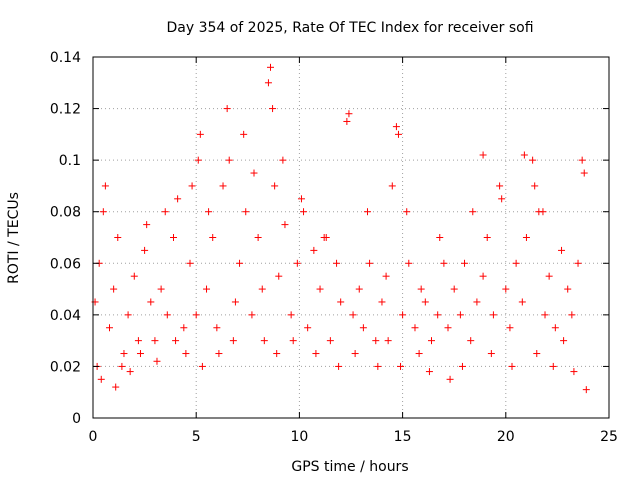 Image resolution: width=640 pixels, height=480 pixels. I want to click on x-tick-label: 0, so click(93, 437).